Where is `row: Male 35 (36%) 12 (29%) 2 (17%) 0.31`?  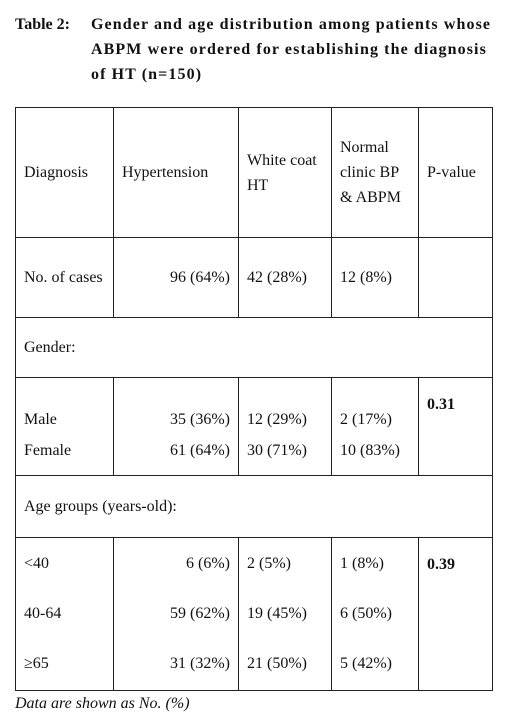
row: Male 35 (36%) 12 (29%) 2 (17%) 0.31 is located at coordinates (254, 426).